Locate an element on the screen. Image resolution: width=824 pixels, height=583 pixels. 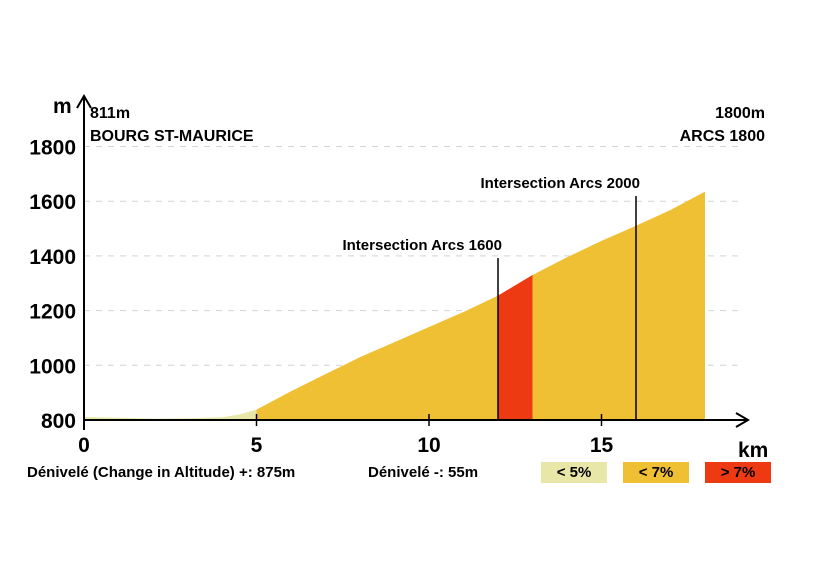
x-tick-label: 10 is located at coordinates (428, 445).